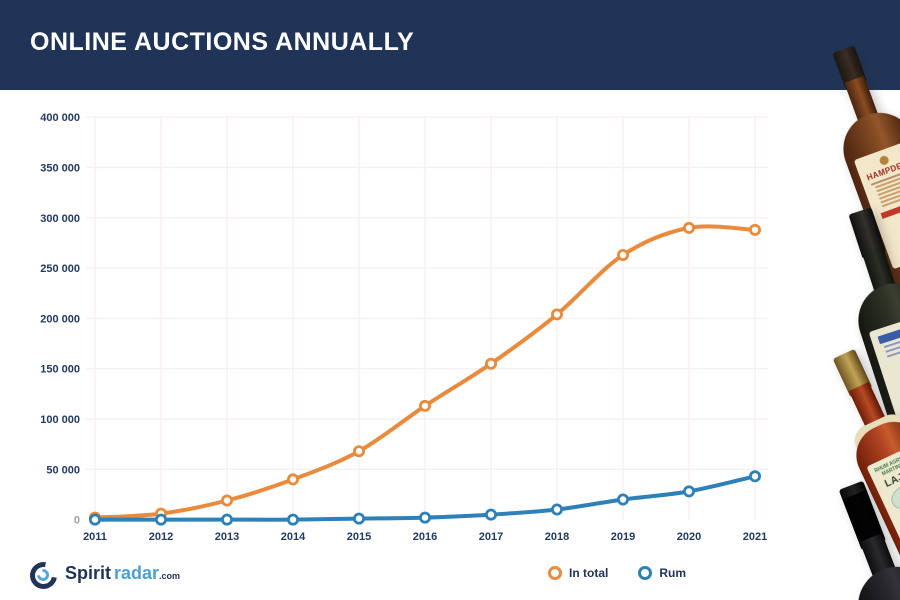 This screenshot has height=600, width=900. Describe the element at coordinates (755, 537) in the screenshot. I see `svg-text: 2021` at that location.